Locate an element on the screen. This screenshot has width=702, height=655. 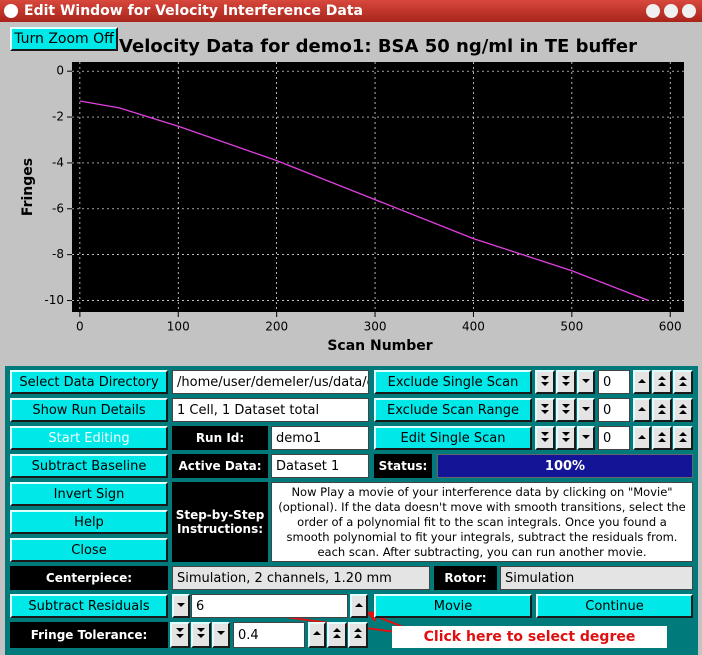
zoom-button: Turn Zoom Off is located at coordinates (64, 39).